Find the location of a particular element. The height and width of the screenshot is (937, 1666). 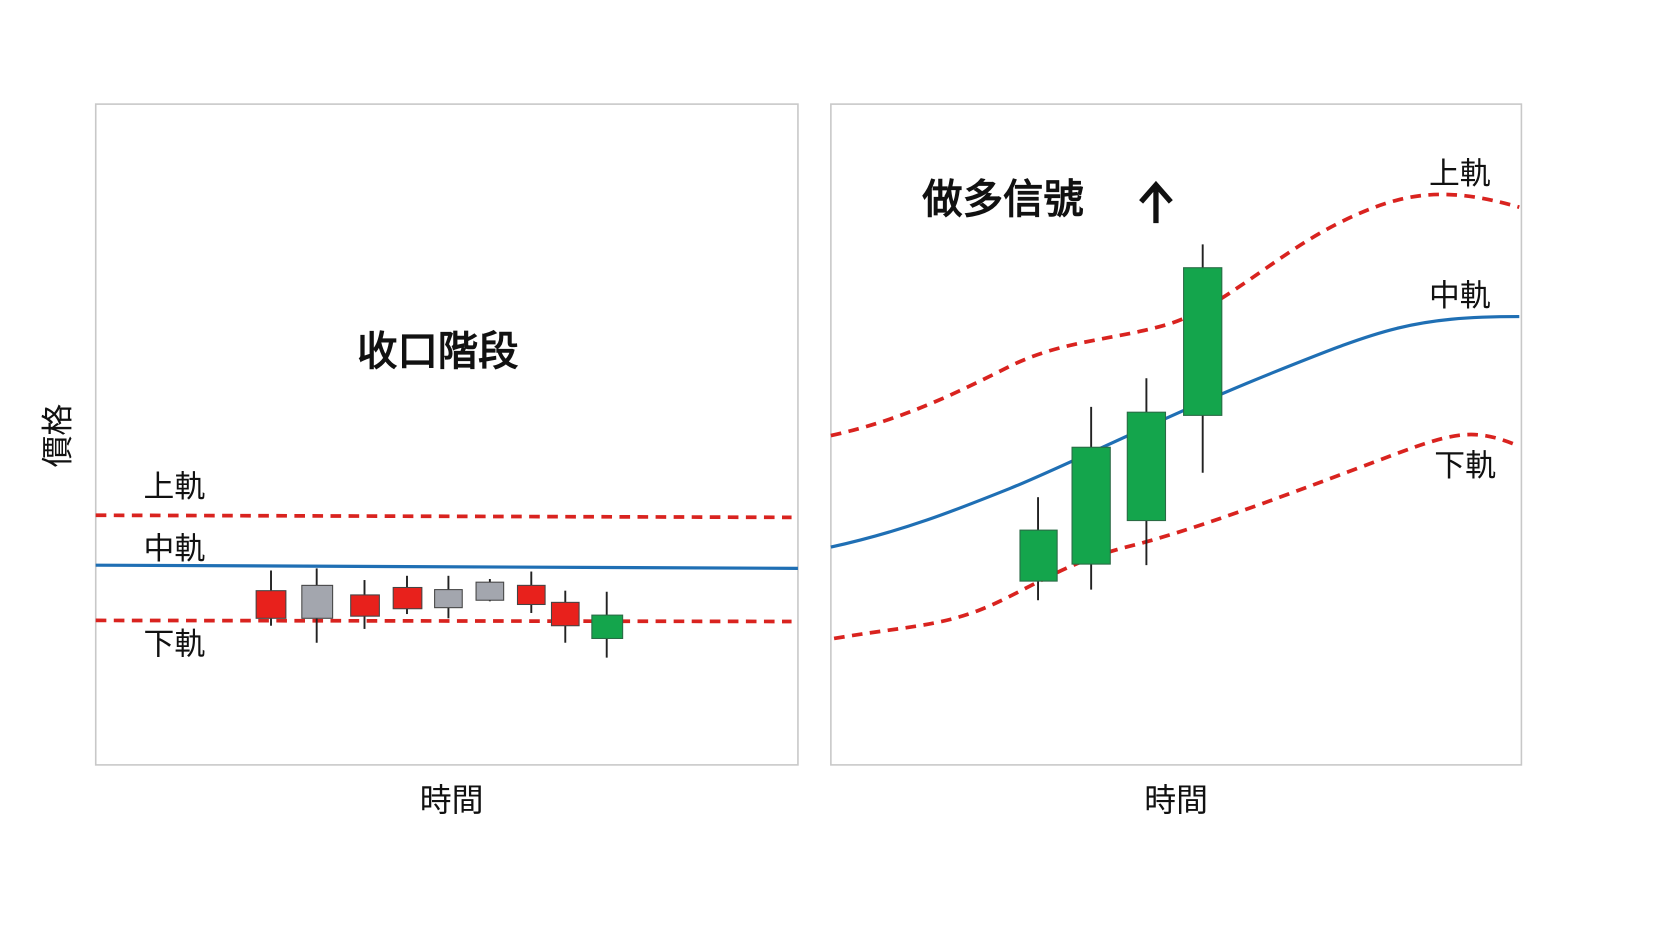

panel-title: 收口階段 is located at coordinates (438, 351).